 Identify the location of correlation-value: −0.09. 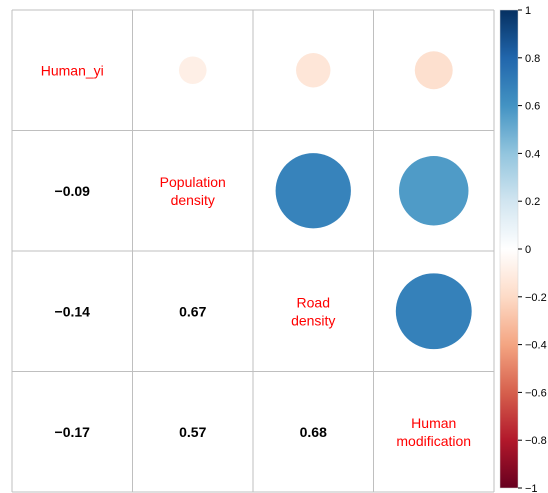
(73, 191).